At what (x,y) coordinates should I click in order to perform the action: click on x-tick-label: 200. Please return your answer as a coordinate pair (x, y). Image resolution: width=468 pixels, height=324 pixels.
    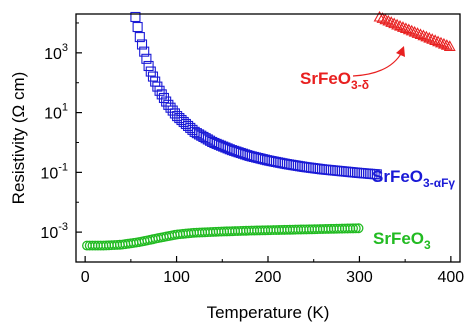
    Looking at the image, I should click on (268, 277).